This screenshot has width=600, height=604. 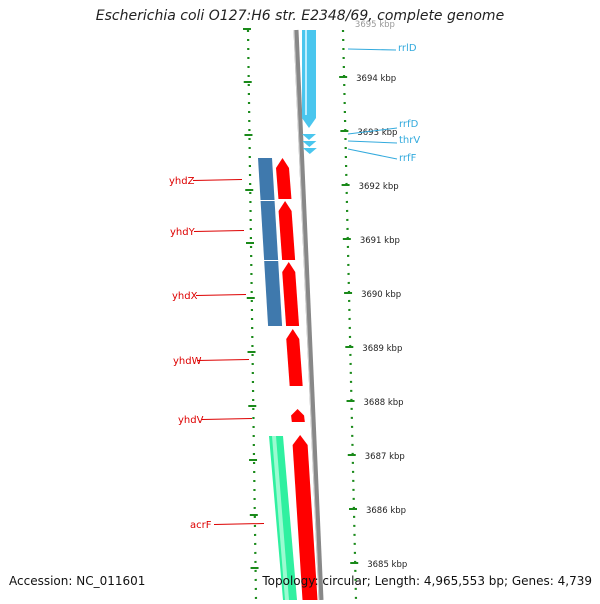 What do you see at coordinates (384, 403) in the screenshot?
I see `scale-tick-label: 3688 kbp` at bounding box center [384, 403].